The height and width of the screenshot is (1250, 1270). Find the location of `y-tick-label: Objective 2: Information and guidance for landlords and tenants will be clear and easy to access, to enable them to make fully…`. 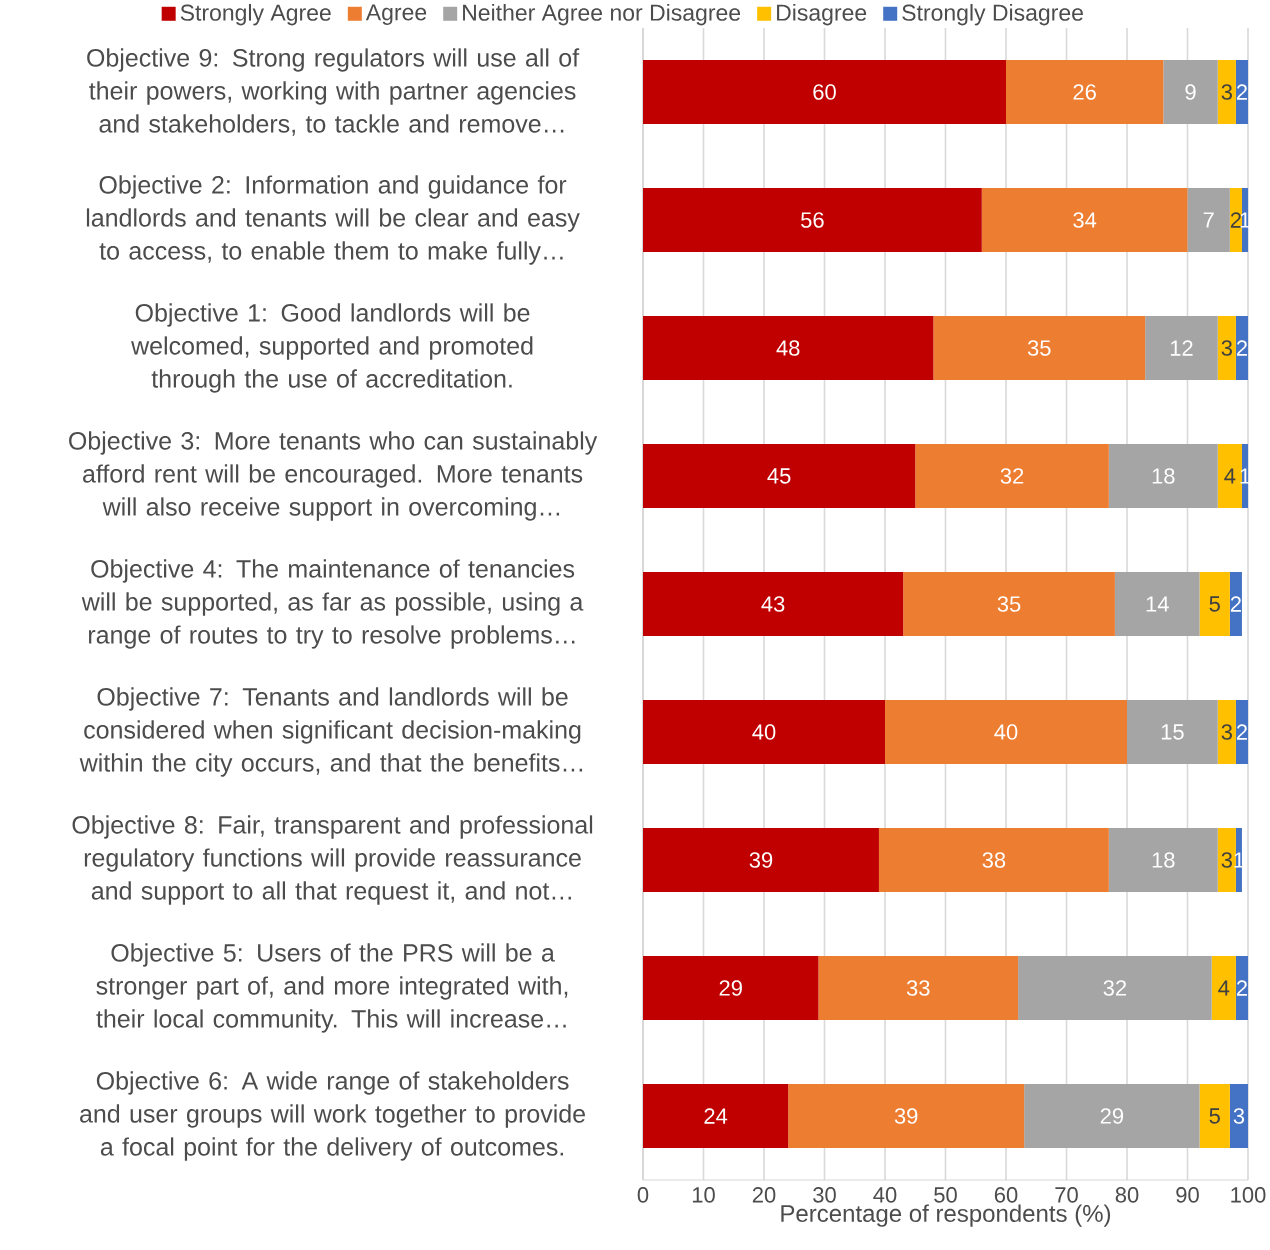

y-tick-label: Objective 2: Information and guidance for landlords and tenants will be clear and easy to access, to enable them to make fully… is located at coordinates (333, 220).